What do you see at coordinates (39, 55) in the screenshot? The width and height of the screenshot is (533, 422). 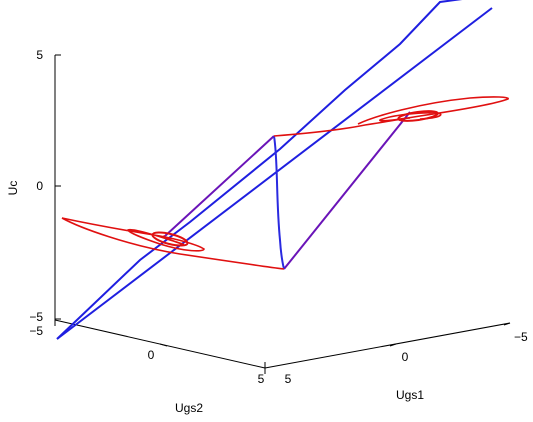 I see `z-tick-label: 5` at bounding box center [39, 55].